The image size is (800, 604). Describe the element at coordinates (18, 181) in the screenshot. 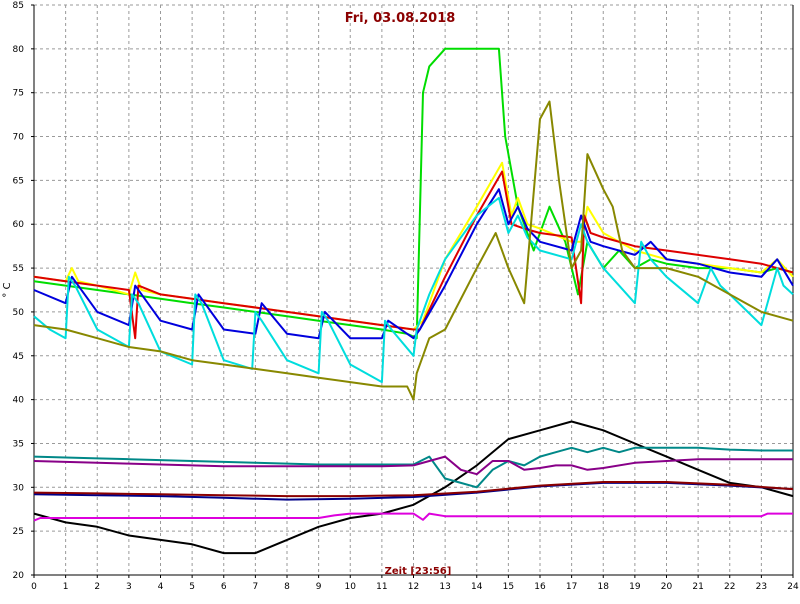

I see `y-tick-label: 65` at that location.